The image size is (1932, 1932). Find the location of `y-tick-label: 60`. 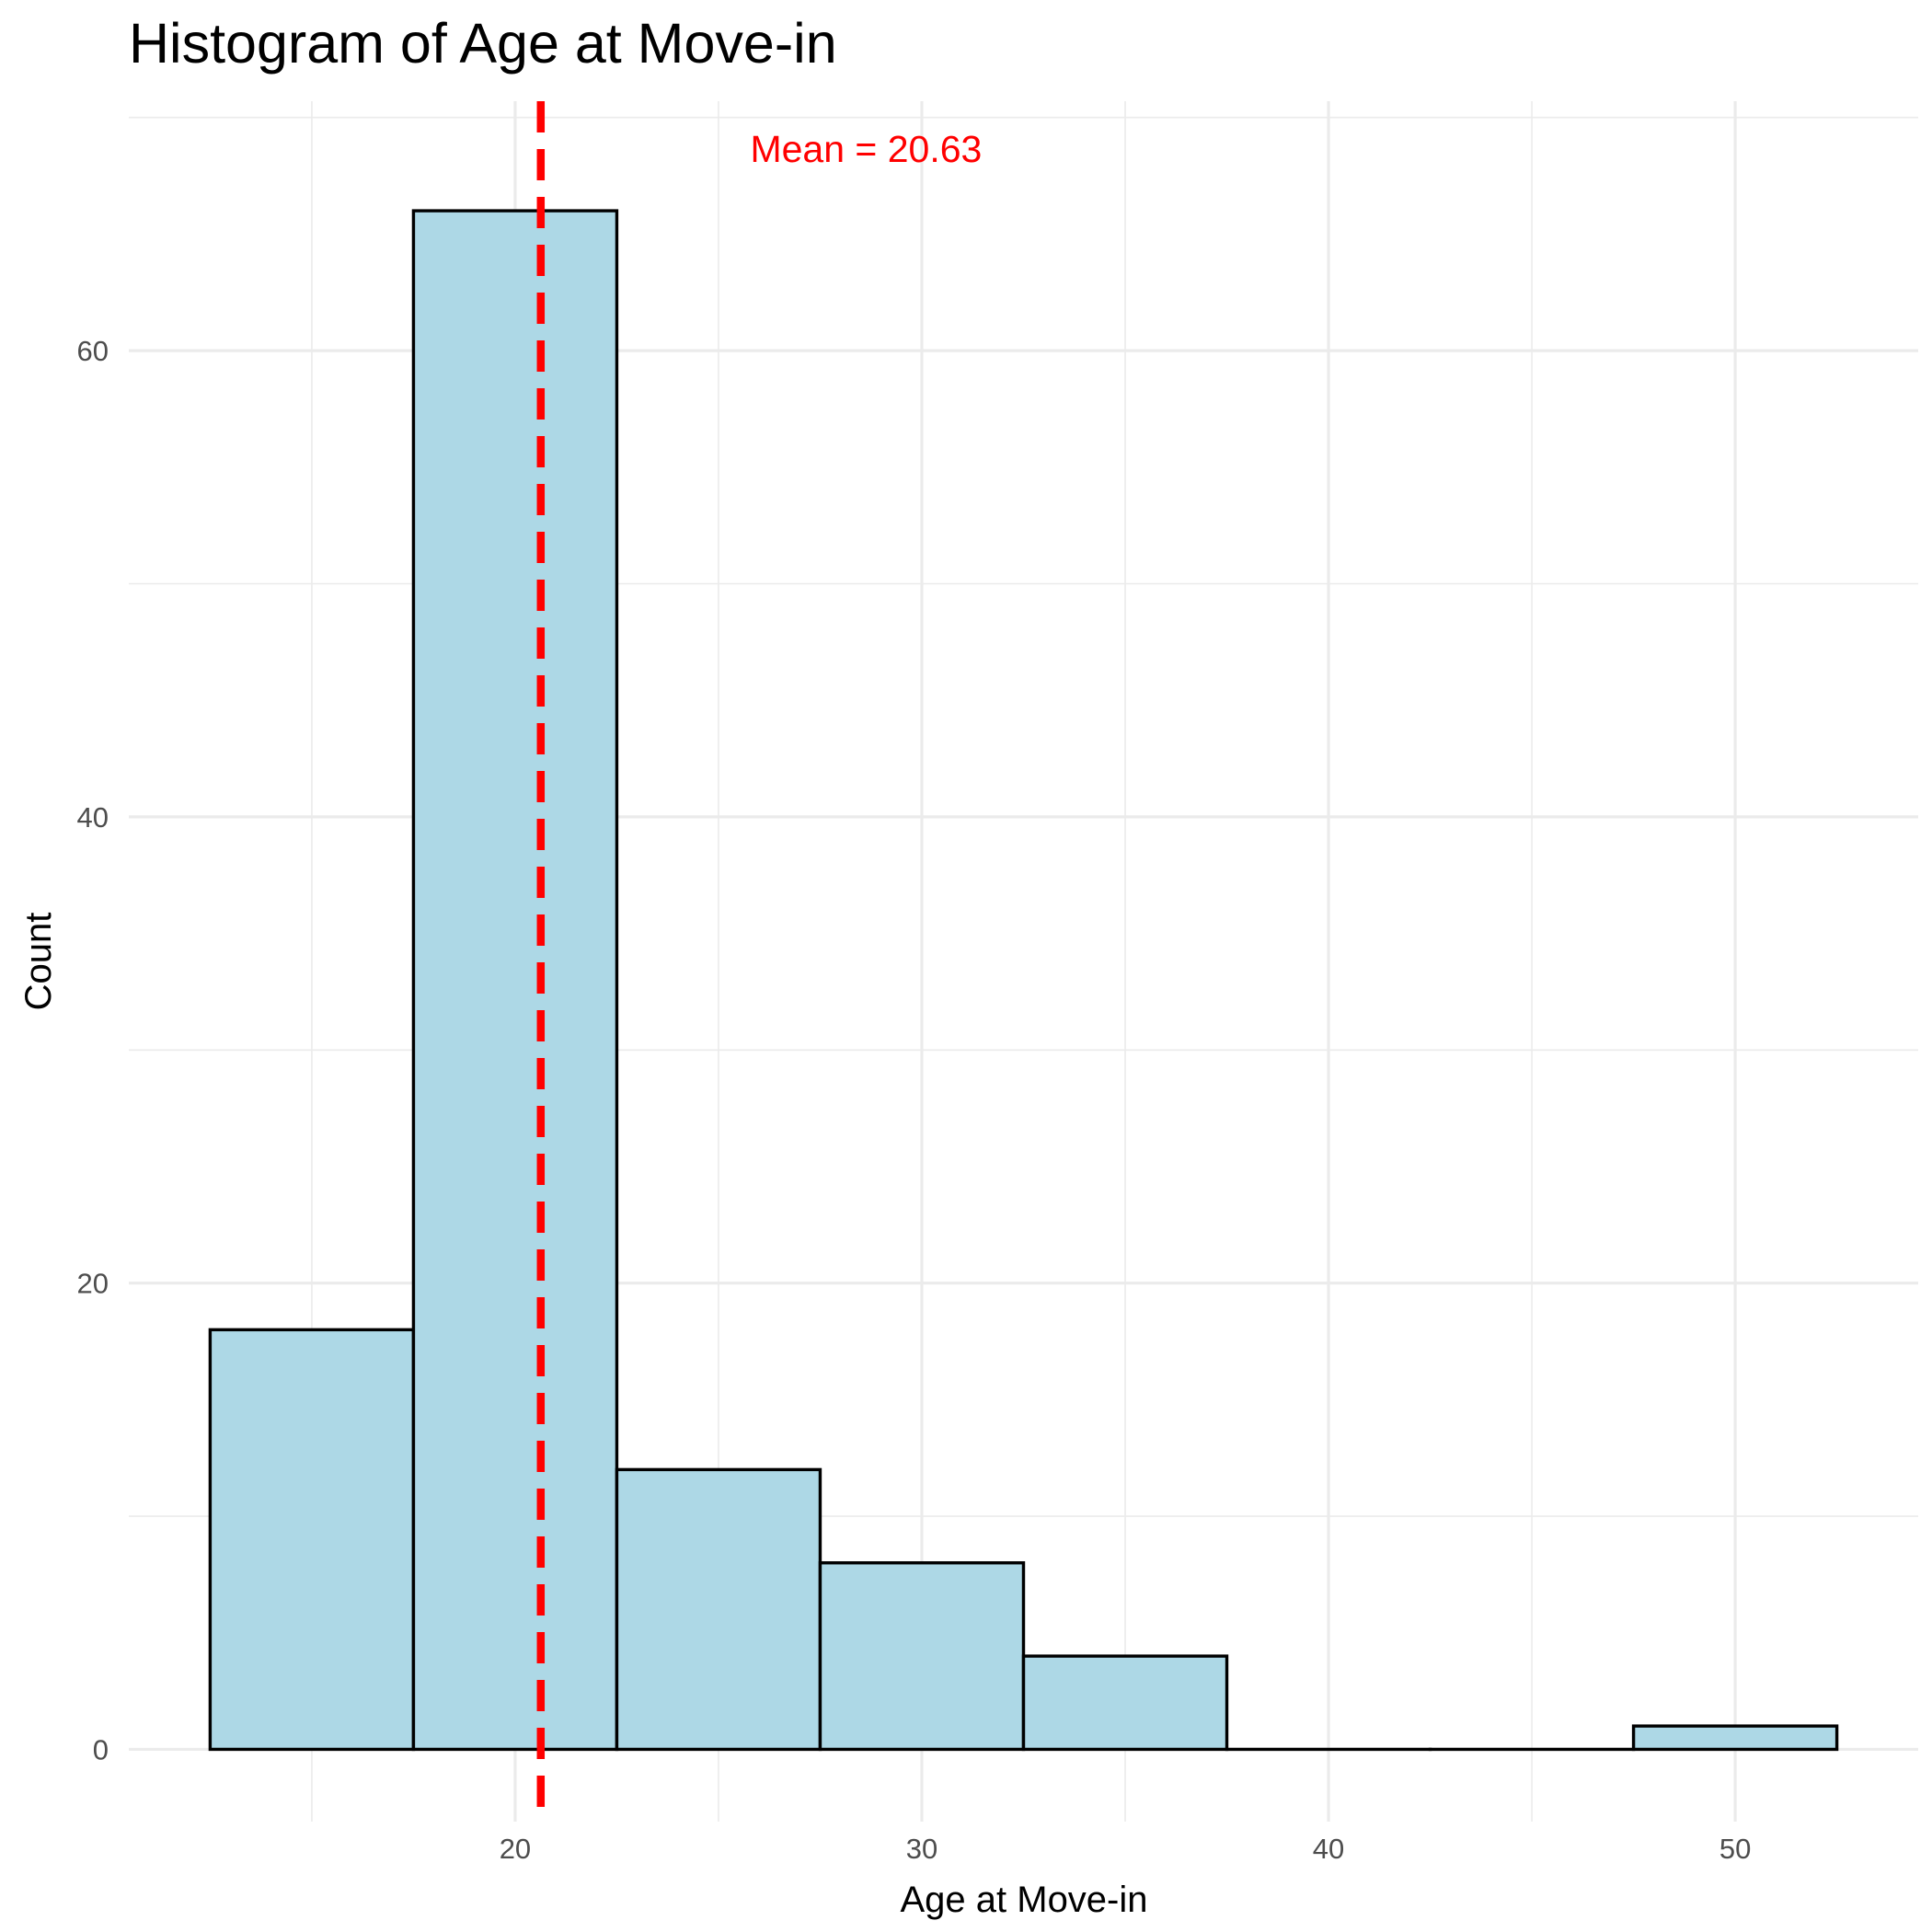

y-tick-label: 60 is located at coordinates (93, 351).